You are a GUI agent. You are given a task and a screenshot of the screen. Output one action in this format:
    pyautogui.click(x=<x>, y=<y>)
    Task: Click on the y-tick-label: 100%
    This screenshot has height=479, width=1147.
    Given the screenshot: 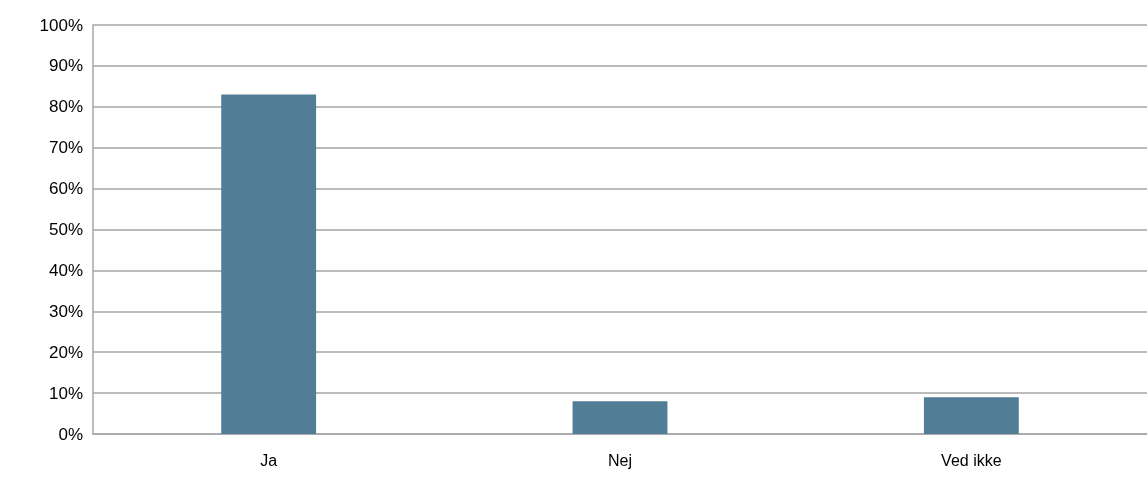 What is the action you would take?
    pyautogui.click(x=61, y=25)
    